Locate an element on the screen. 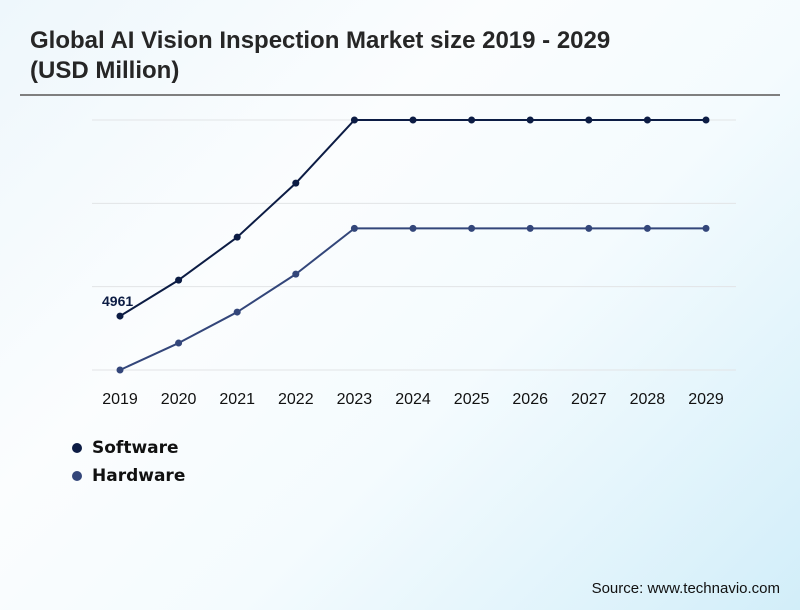  x-tick-label: 2029 is located at coordinates (706, 399).